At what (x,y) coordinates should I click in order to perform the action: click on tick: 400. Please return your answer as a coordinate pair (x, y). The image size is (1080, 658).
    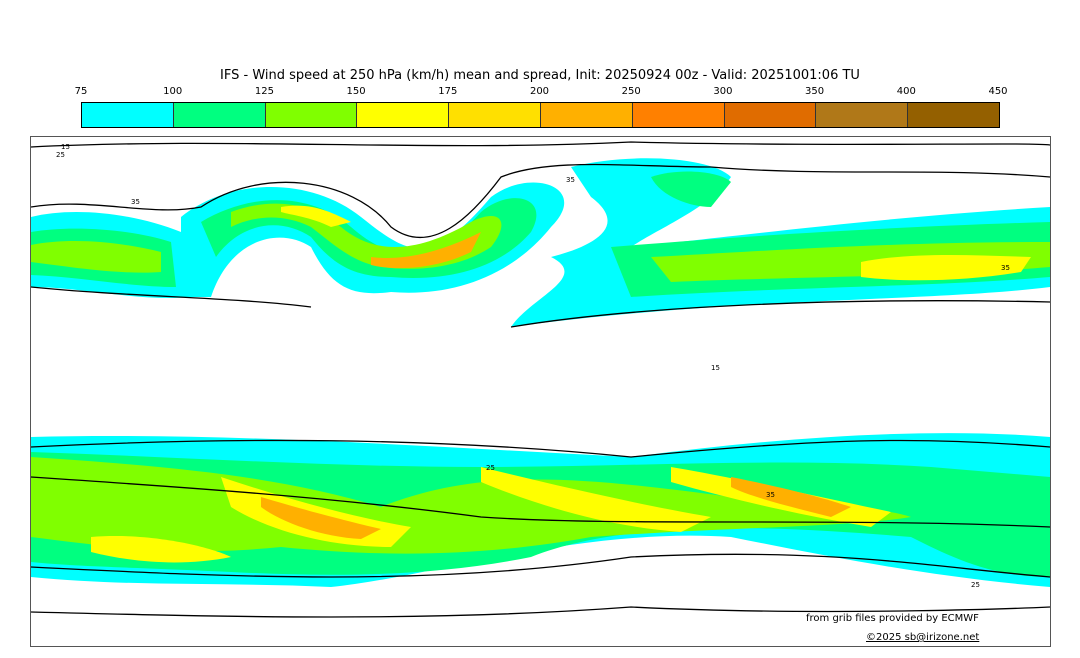
    Looking at the image, I should click on (906, 91).